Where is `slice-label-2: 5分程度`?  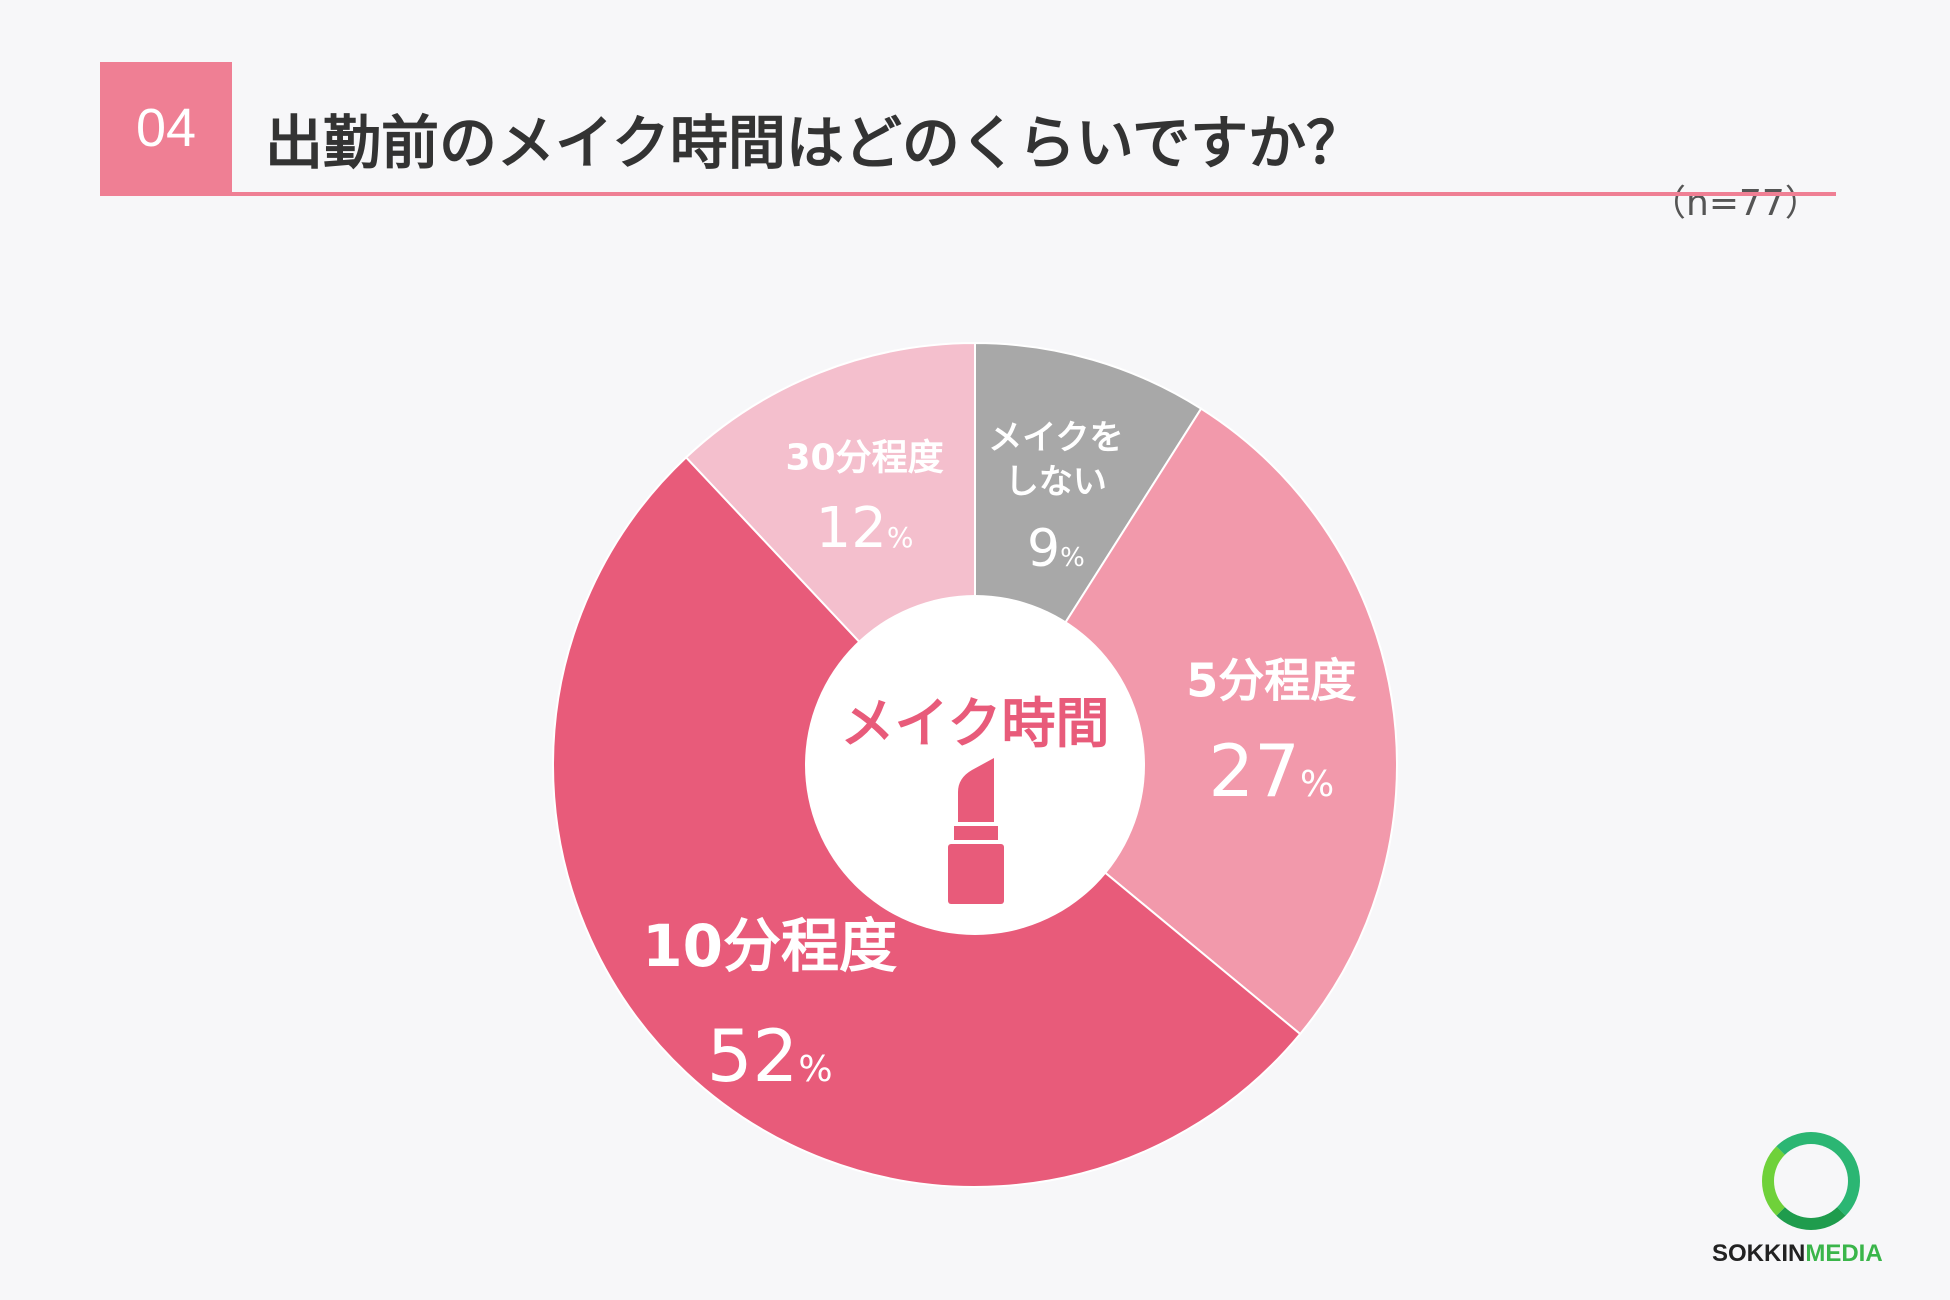 slice-label-2: 5分程度 is located at coordinates (1271, 680).